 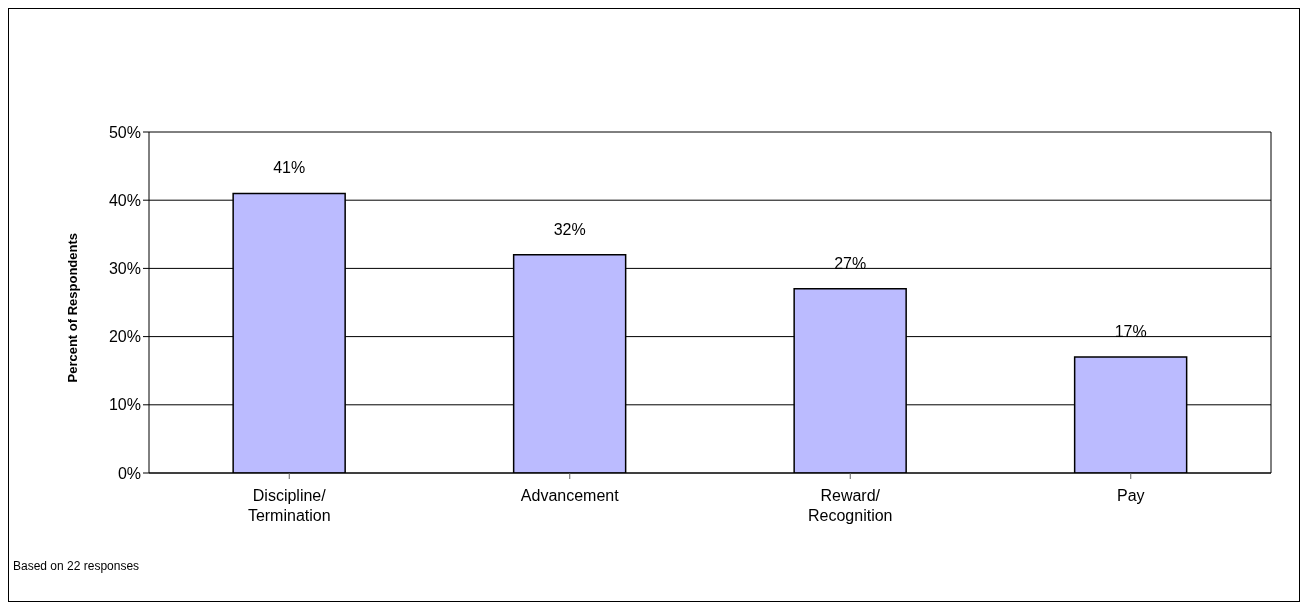 What do you see at coordinates (124, 337) in the screenshot?
I see `y-tick-label: 20%` at bounding box center [124, 337].